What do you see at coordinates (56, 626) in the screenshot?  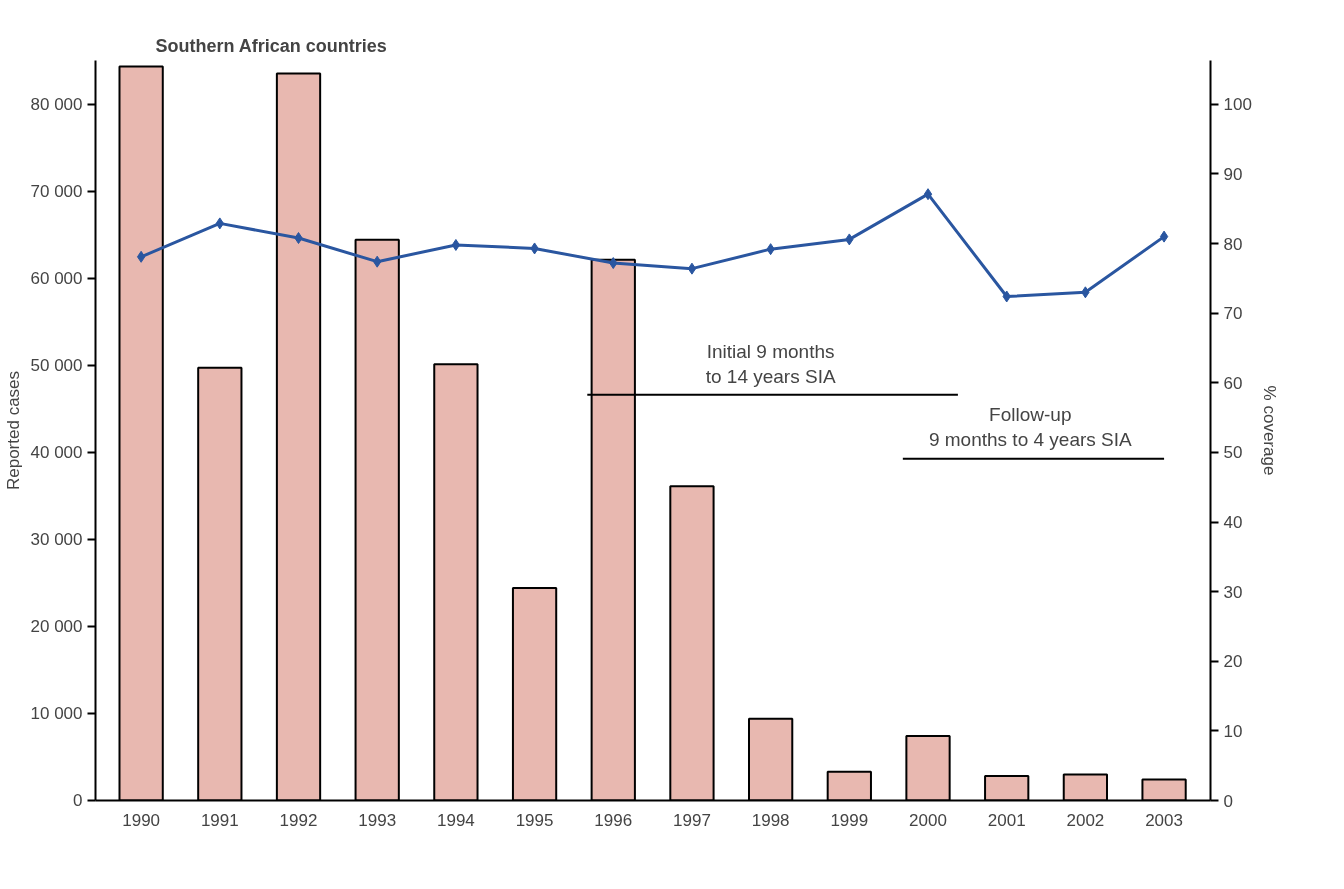 I see `y-tick-label: 20 000` at bounding box center [56, 626].